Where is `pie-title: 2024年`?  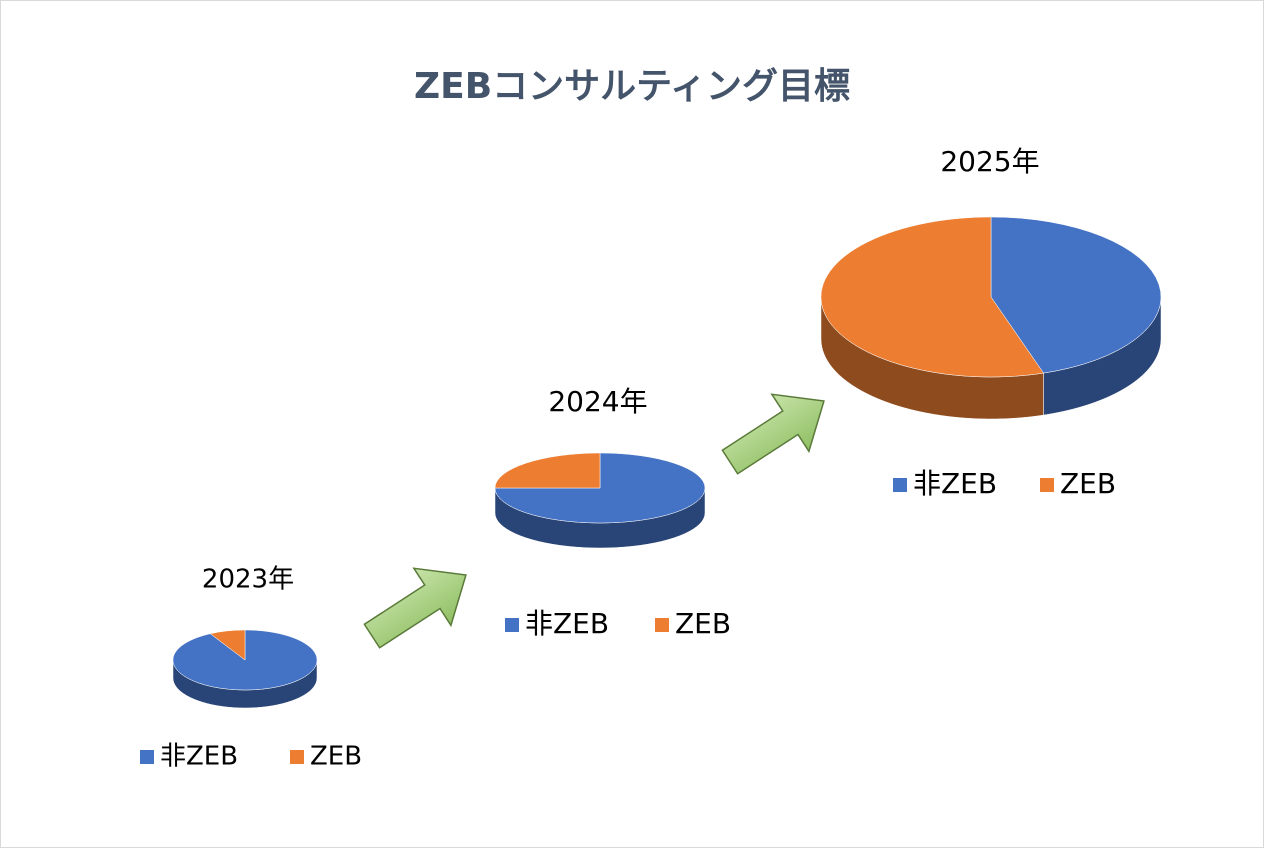
pie-title: 2024年 is located at coordinates (597, 401).